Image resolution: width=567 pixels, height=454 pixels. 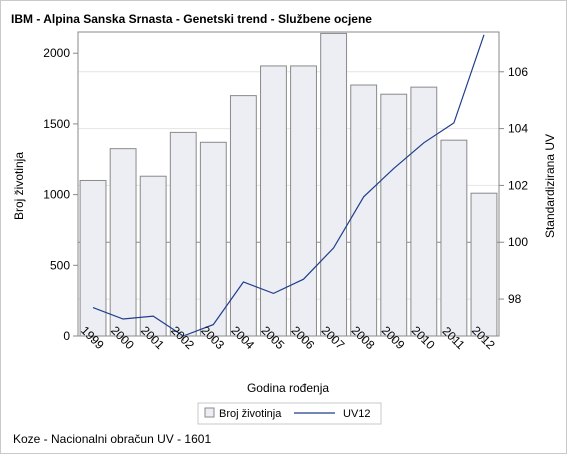 What do you see at coordinates (394, 215) in the screenshot?
I see `bar-2009` at bounding box center [394, 215].